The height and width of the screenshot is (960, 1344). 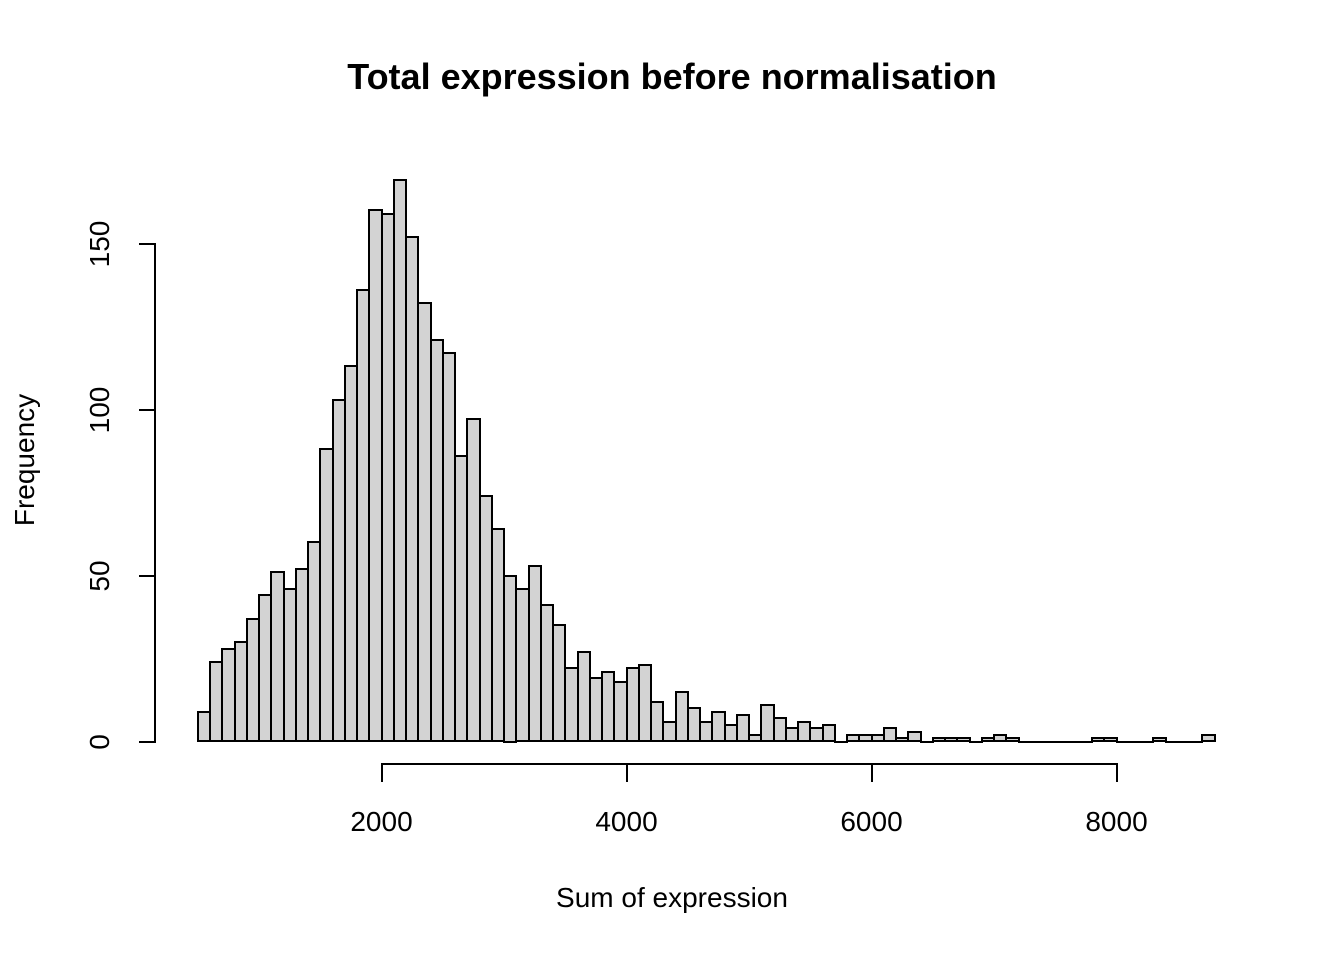 I want to click on y-tick-label: 0, so click(x=99, y=741).